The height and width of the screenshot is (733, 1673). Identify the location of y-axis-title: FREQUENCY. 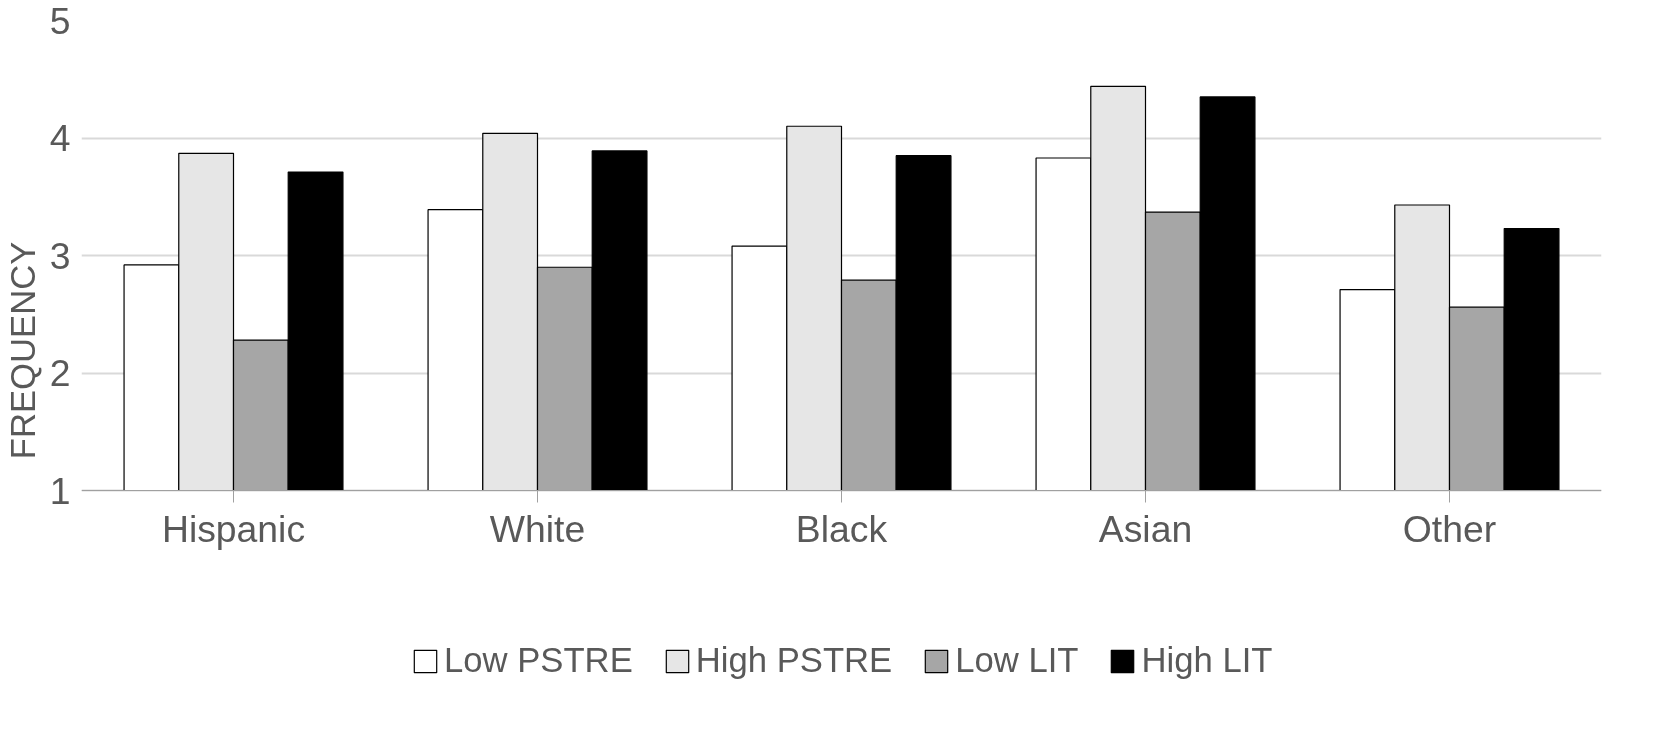
(22, 350).